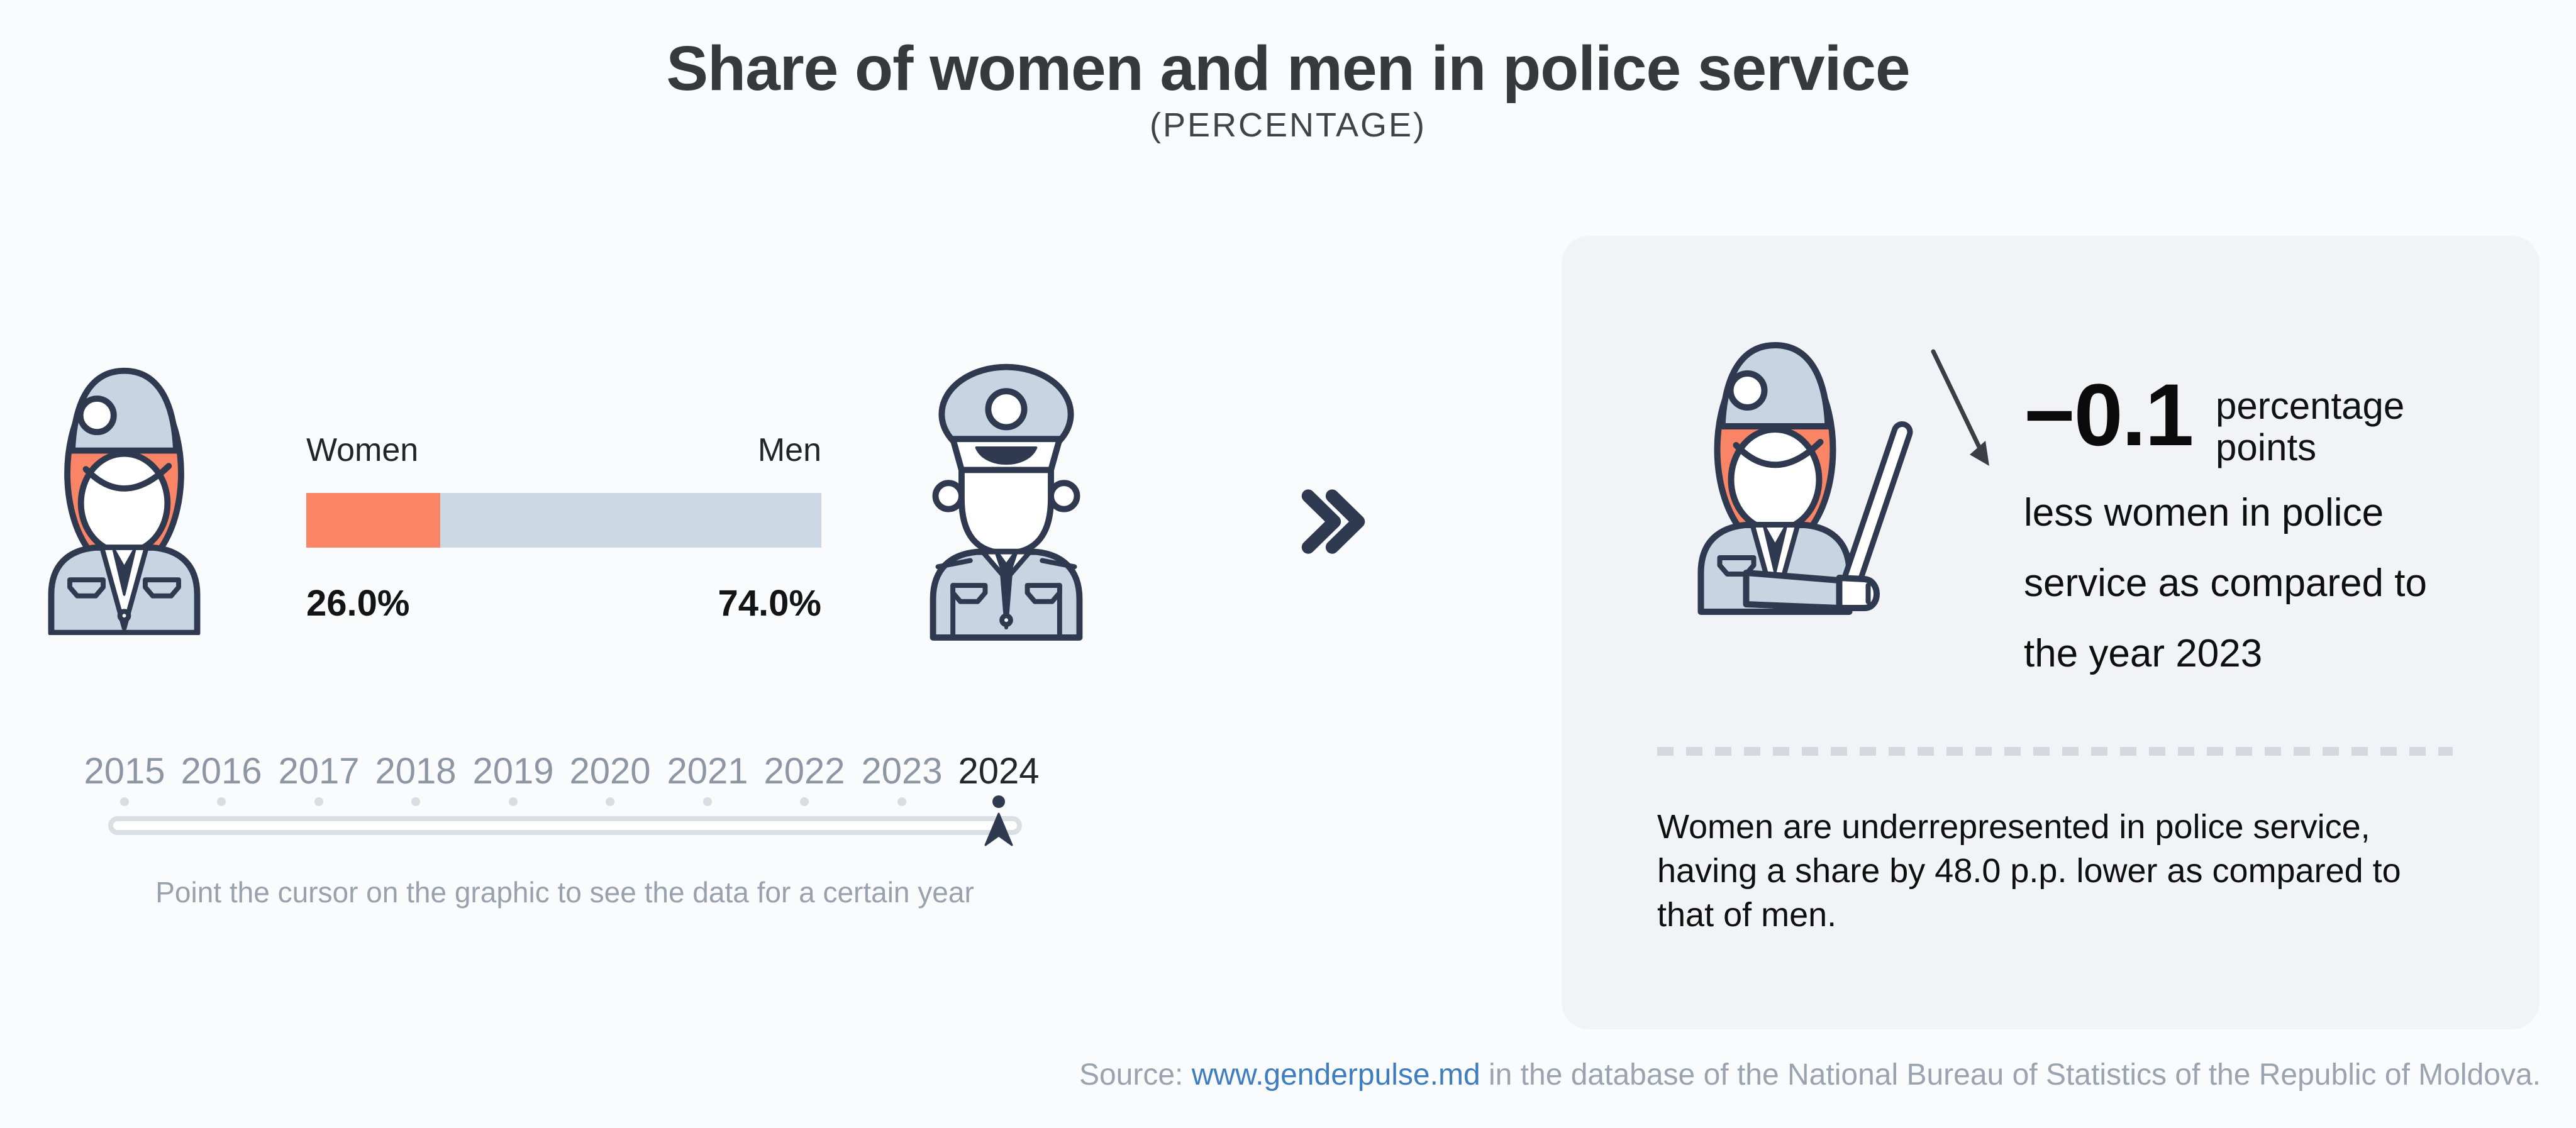 The height and width of the screenshot is (1128, 2576). Describe the element at coordinates (513, 771) in the screenshot. I see `year-2019: 2019` at that location.